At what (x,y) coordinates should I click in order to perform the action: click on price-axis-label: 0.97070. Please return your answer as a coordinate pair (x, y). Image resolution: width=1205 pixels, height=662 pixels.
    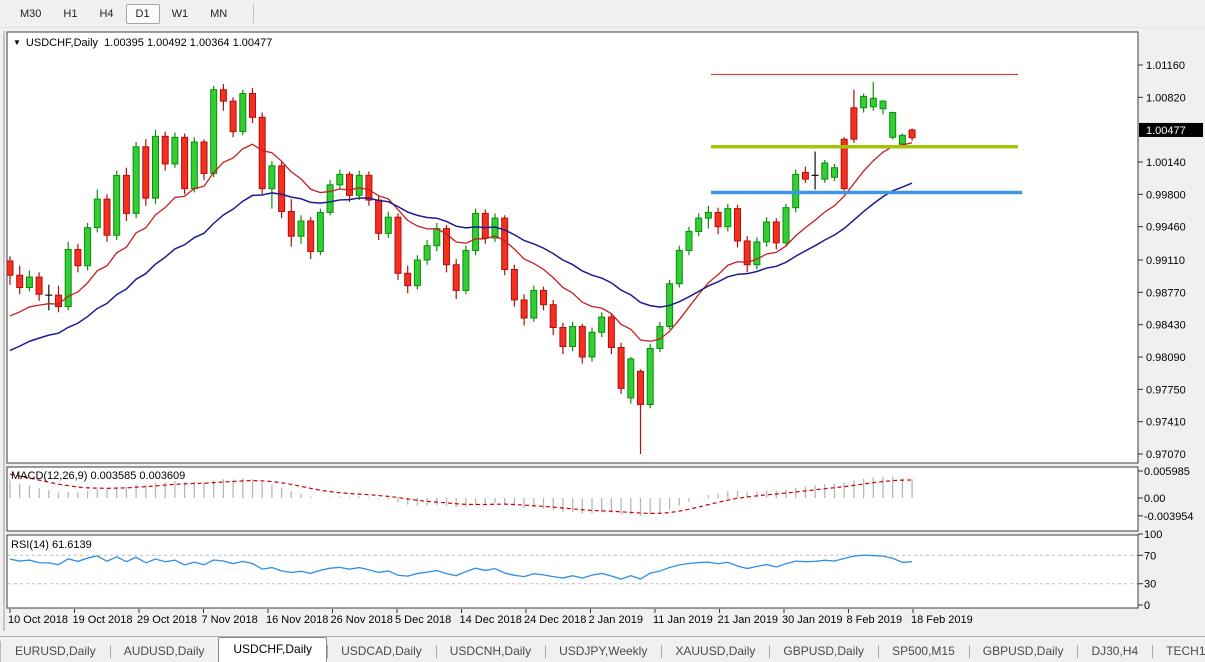
    Looking at the image, I should click on (1166, 455).